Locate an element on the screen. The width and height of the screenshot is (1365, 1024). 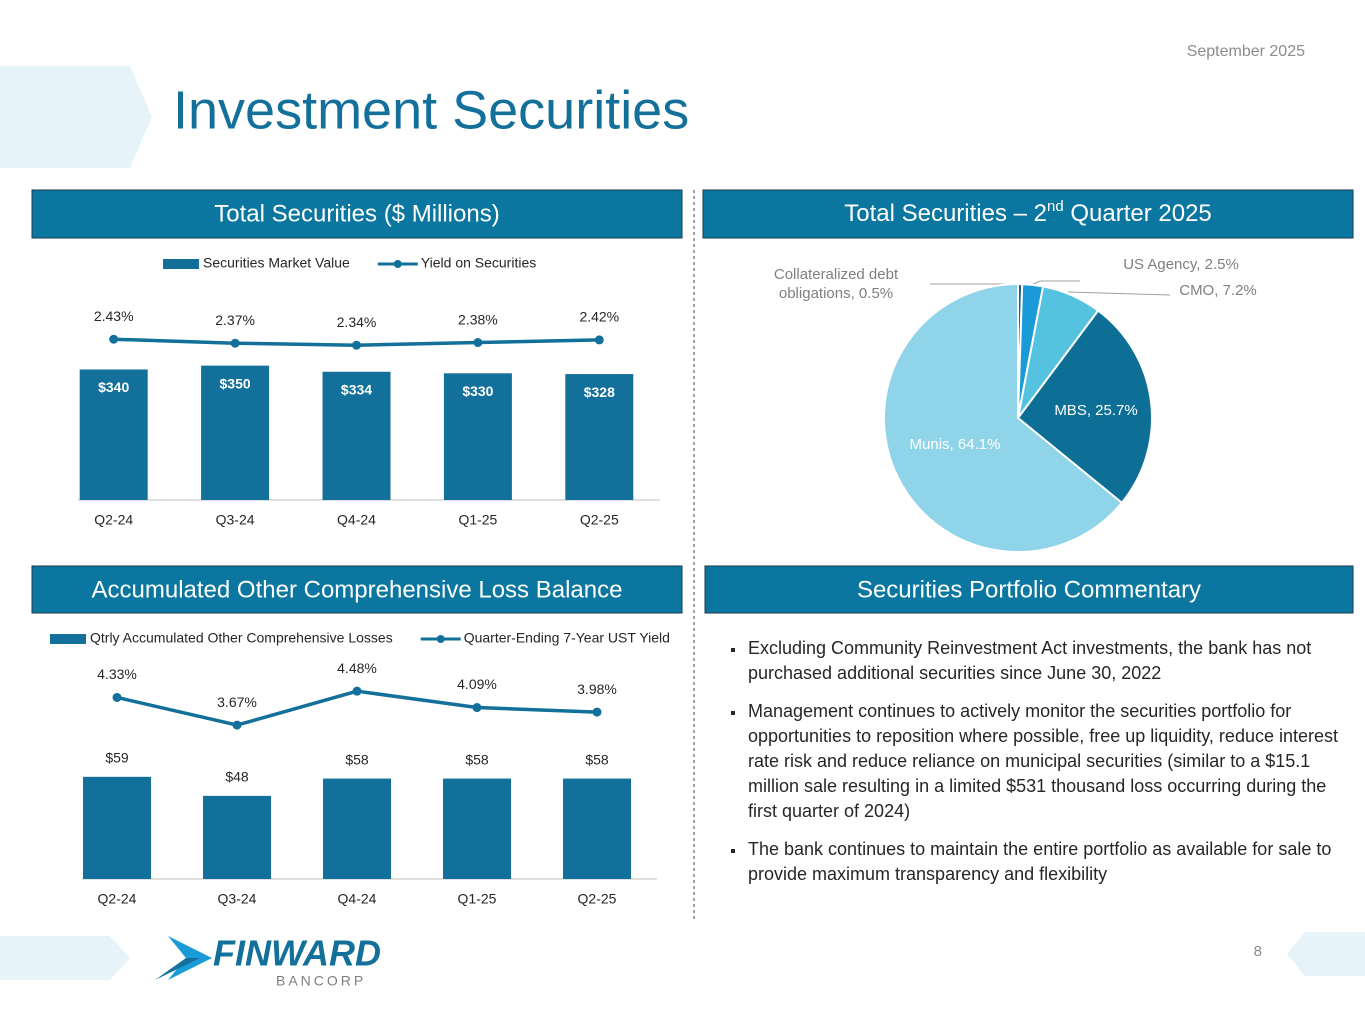
line-value-label: 2.43% is located at coordinates (114, 316).